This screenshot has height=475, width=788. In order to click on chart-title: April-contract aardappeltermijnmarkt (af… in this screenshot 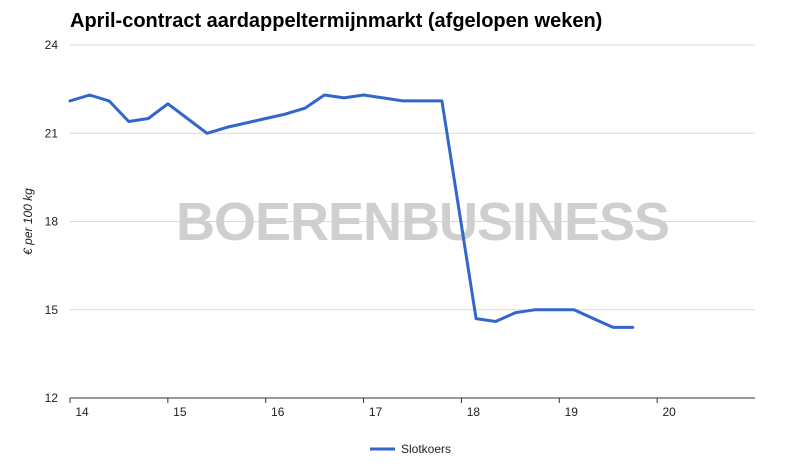, I will do `click(336, 21)`.